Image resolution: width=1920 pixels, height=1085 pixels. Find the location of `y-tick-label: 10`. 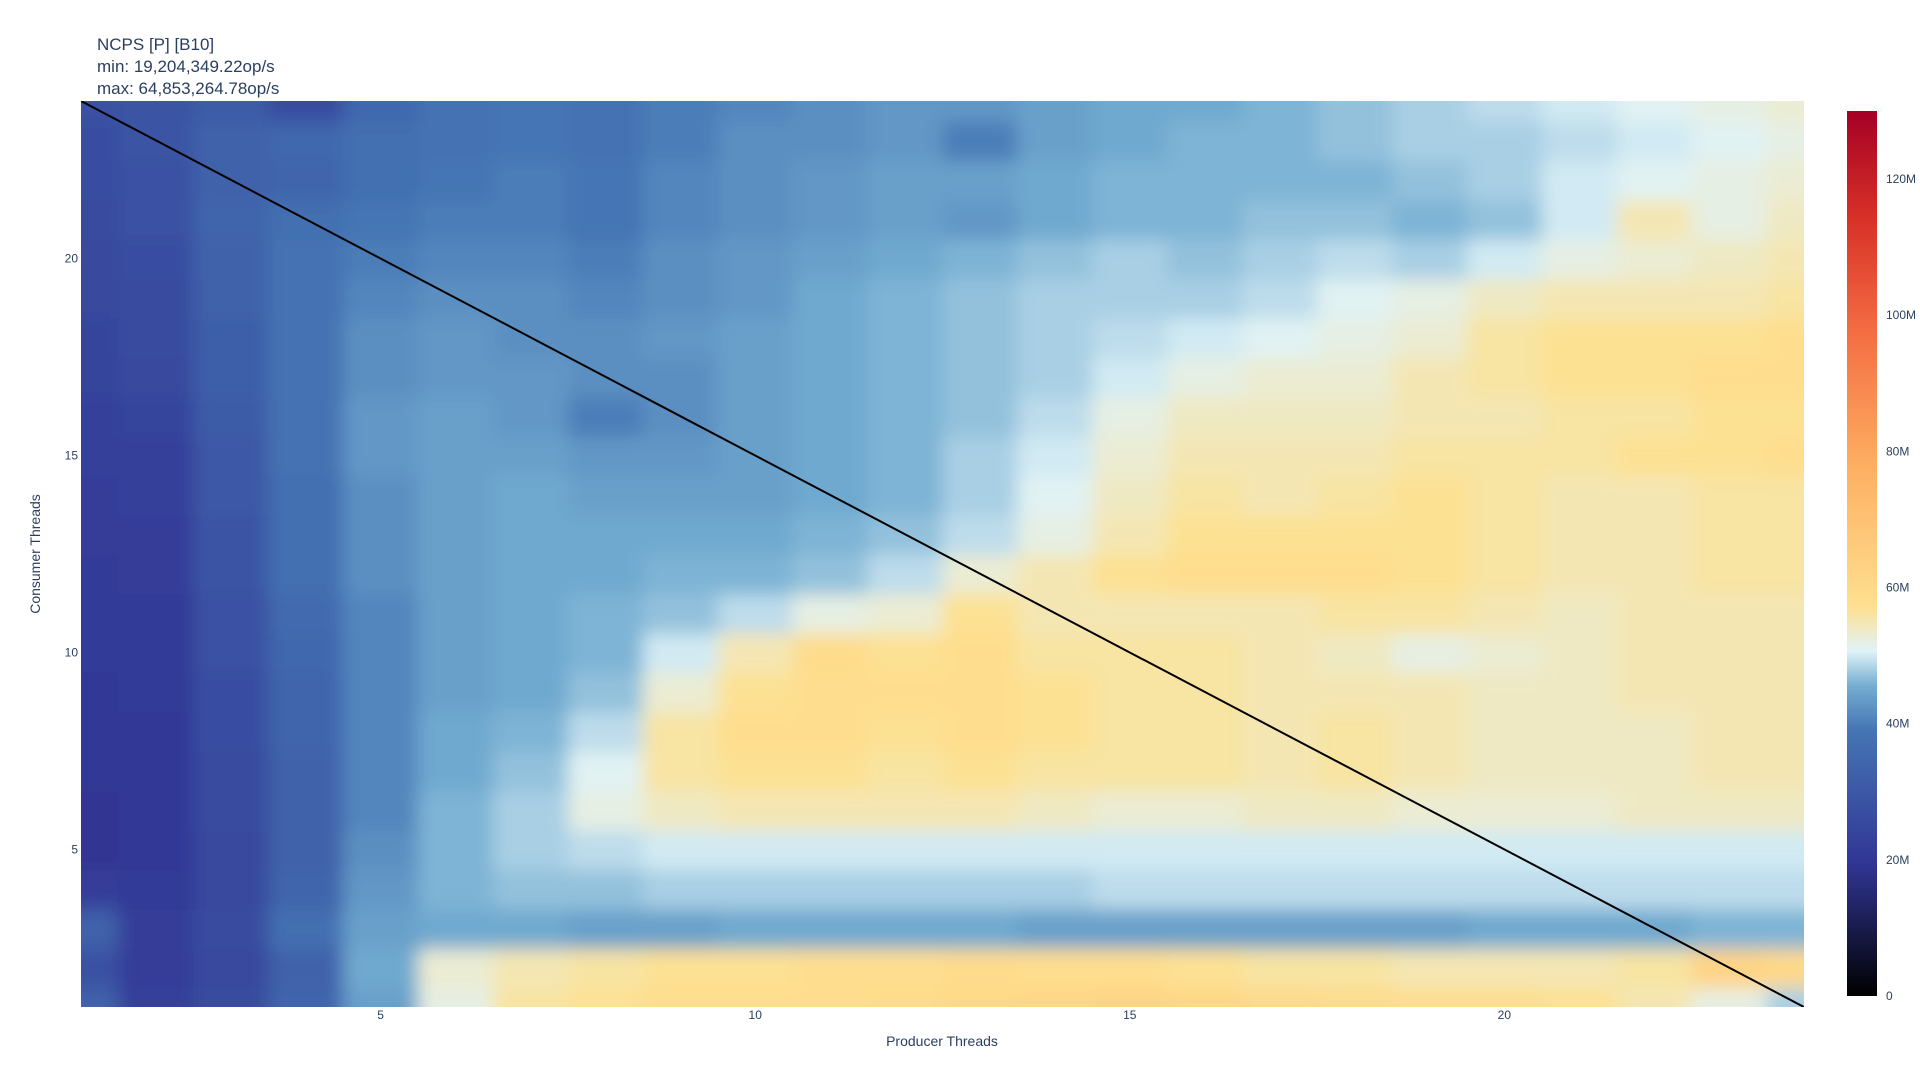

y-tick-label: 10 is located at coordinates (72, 652).